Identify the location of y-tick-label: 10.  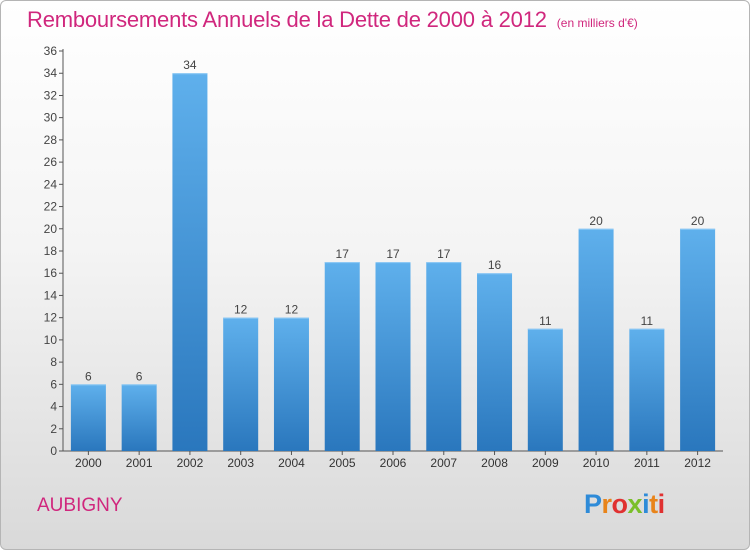
(51, 340).